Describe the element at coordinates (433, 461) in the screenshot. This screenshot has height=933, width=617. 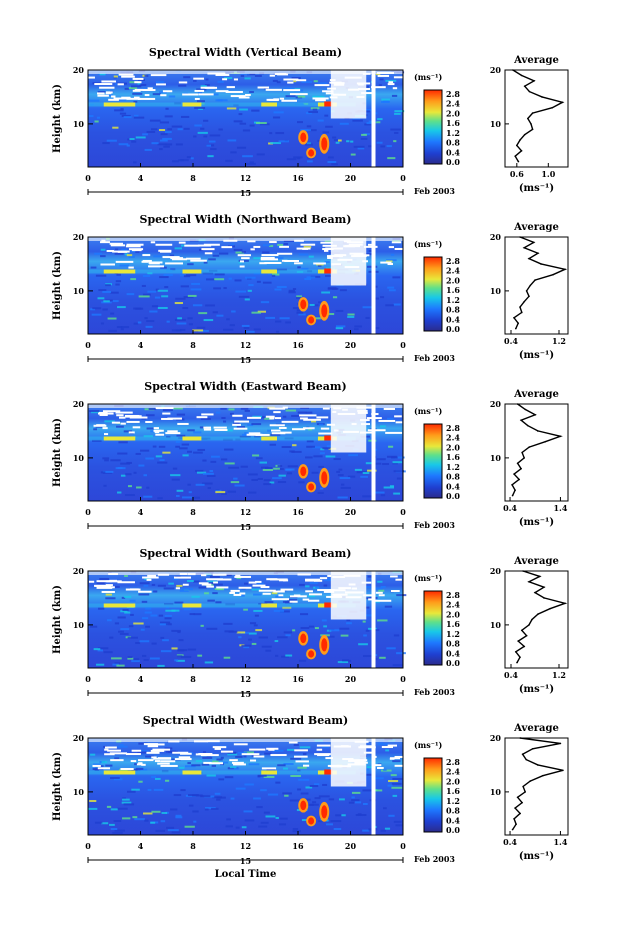
I see `colorbar` at that location.